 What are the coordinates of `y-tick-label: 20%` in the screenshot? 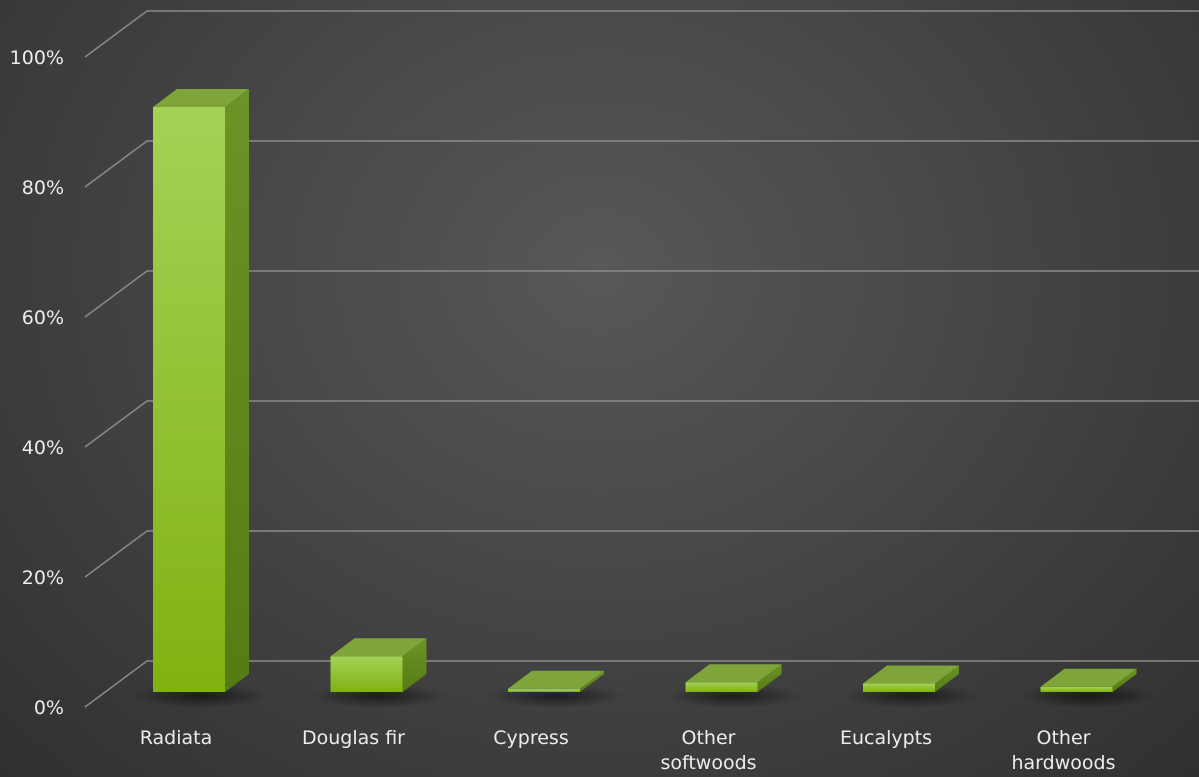 It's located at (43, 578).